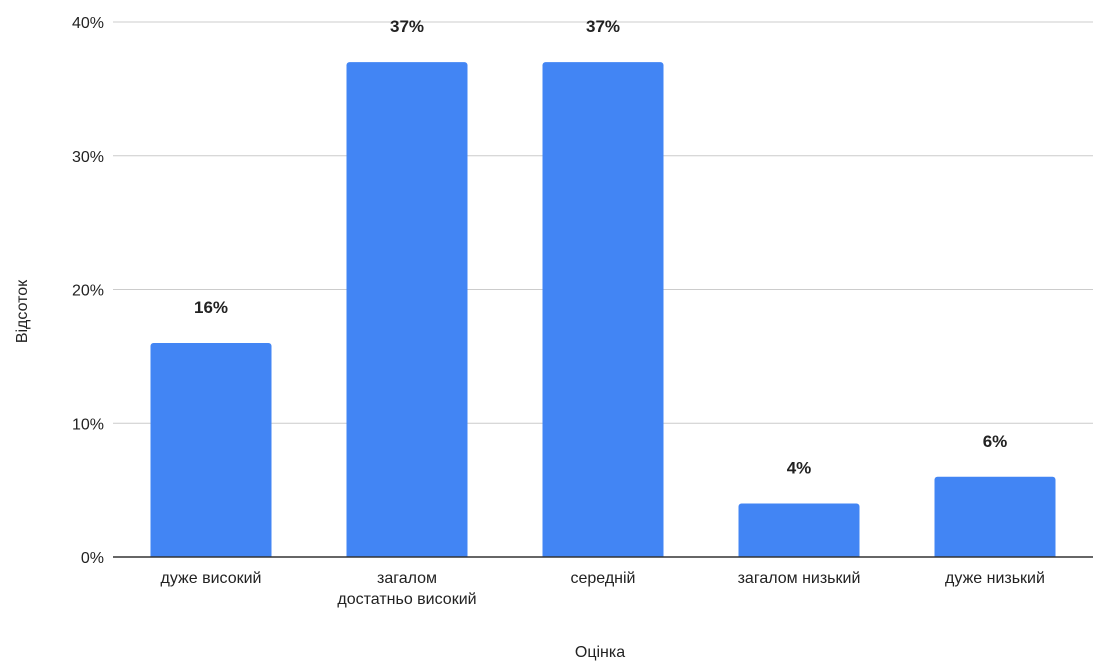 The image size is (1101, 662). What do you see at coordinates (995, 578) in the screenshot?
I see `category-label: дуже низький` at bounding box center [995, 578].